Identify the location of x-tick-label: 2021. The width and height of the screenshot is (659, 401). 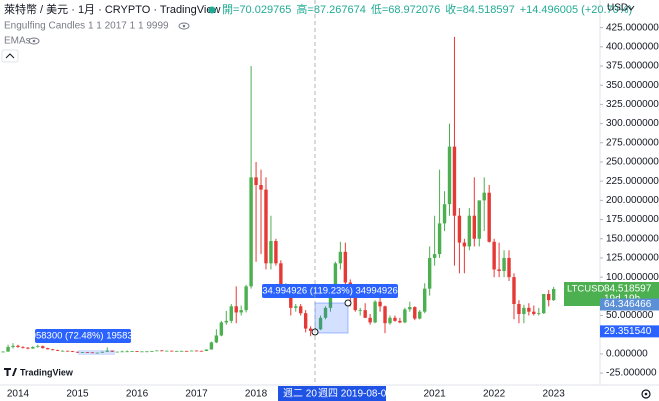
(434, 394).